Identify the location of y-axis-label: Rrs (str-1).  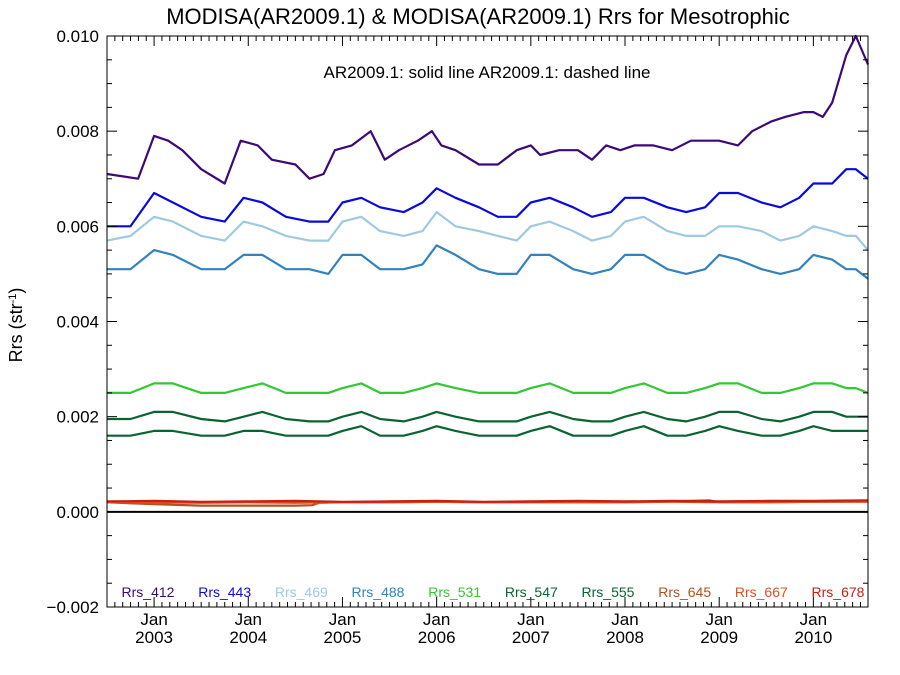
(16, 325).